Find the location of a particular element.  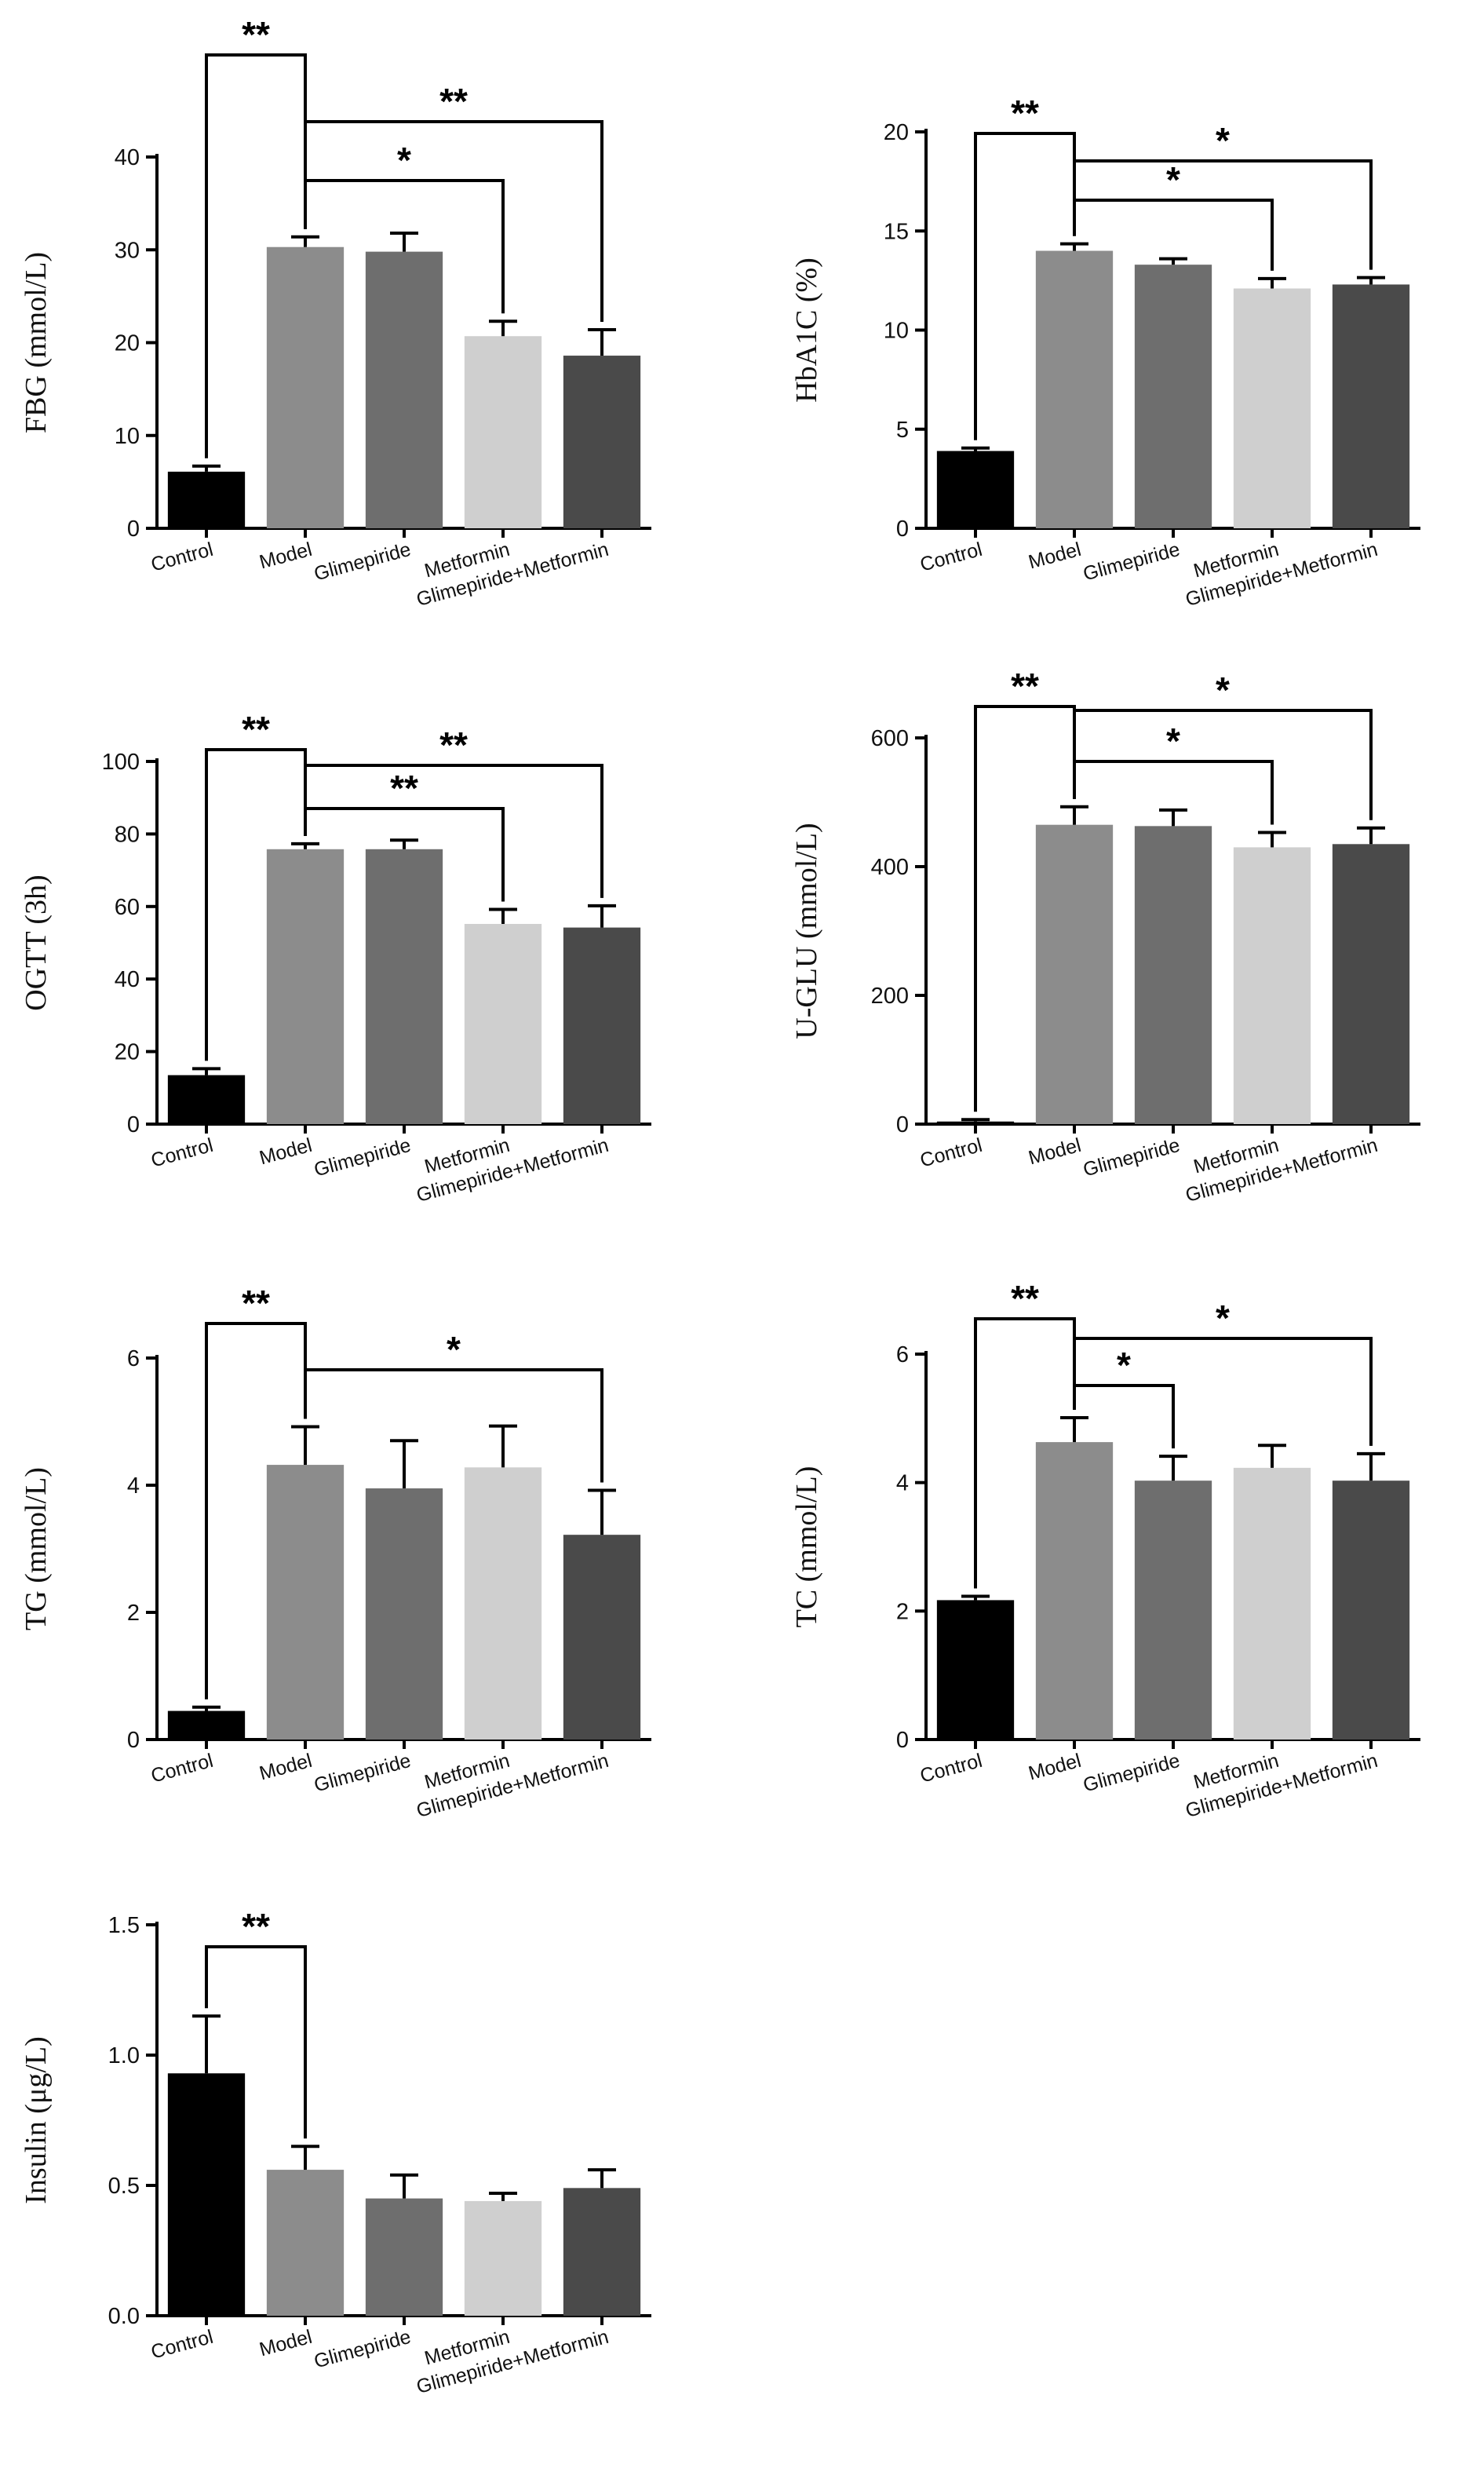

y-axis-title: TC (mmol/L) is located at coordinates (806, 1547).